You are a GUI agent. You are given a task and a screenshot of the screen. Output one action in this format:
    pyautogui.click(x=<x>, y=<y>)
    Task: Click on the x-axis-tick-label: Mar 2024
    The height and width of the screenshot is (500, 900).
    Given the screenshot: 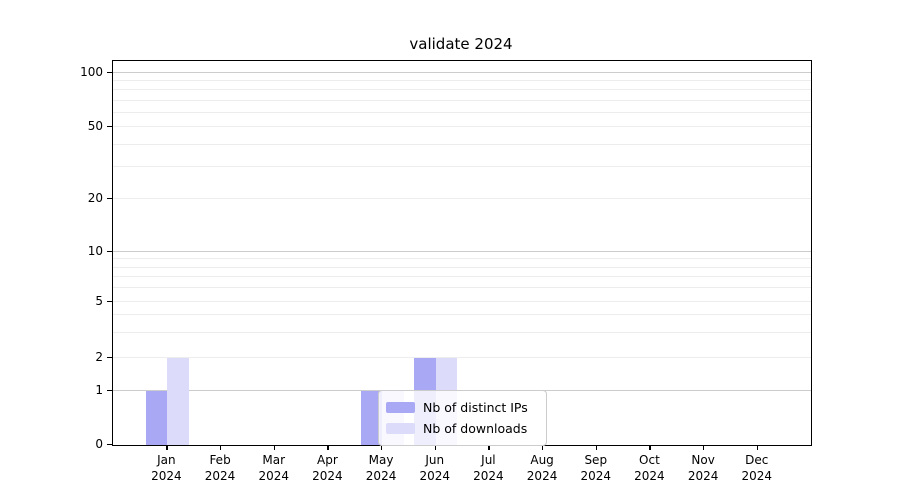 What is the action you would take?
    pyautogui.click(x=273, y=468)
    